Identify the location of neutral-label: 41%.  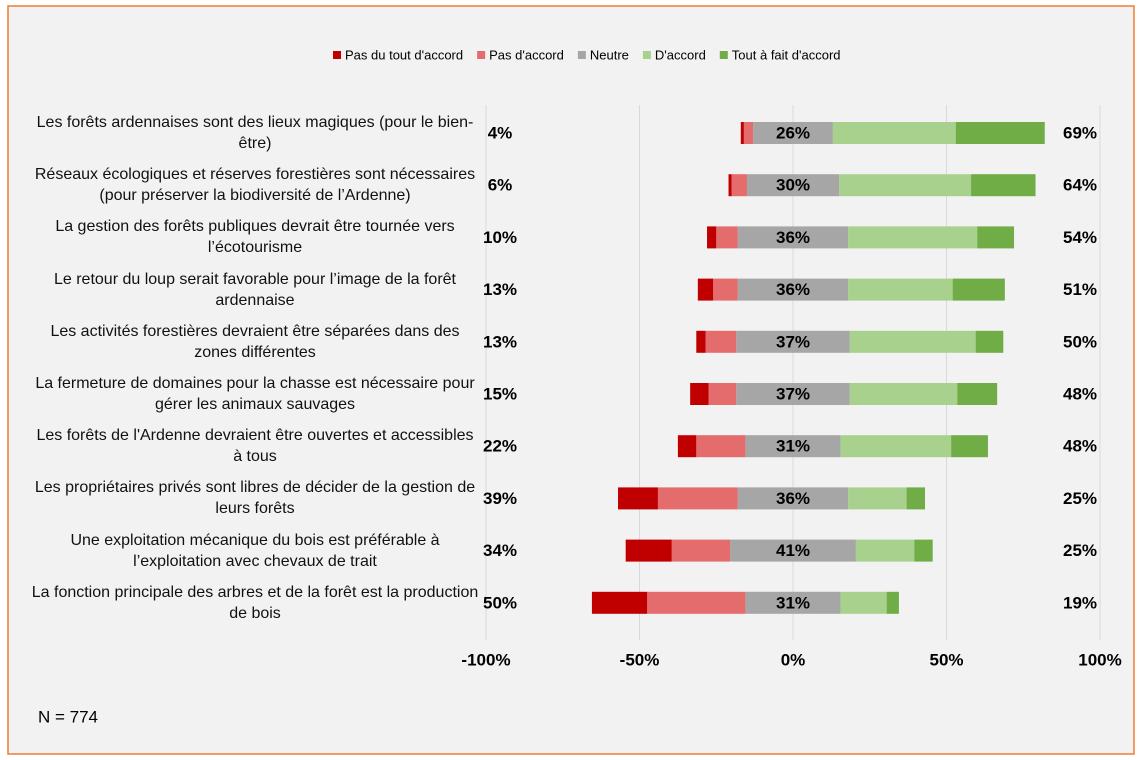
(793, 550).